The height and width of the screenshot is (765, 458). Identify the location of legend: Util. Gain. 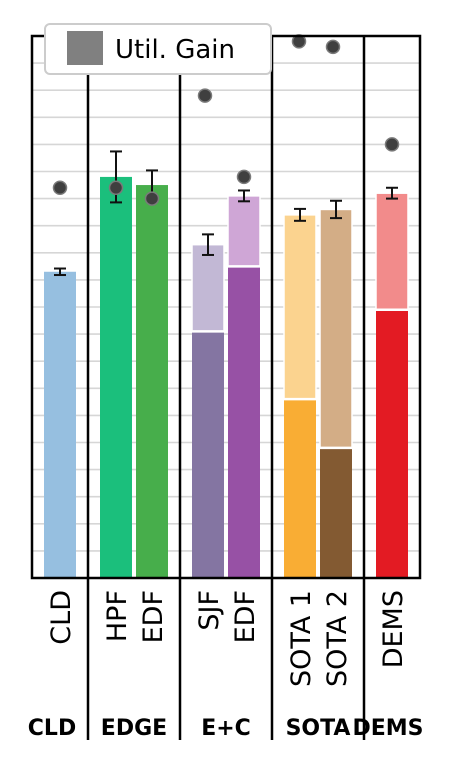
(158, 49).